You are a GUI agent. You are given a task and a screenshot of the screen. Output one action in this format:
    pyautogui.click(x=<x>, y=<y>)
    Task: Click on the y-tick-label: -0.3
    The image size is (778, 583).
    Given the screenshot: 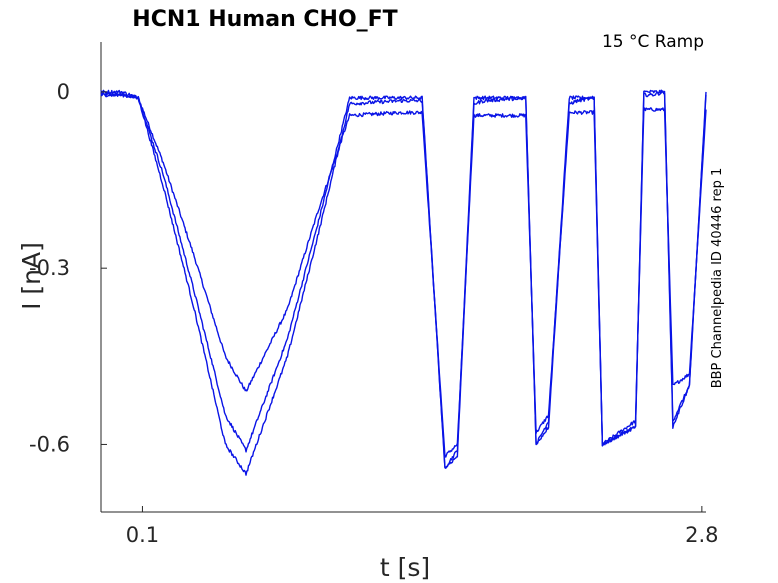 What is the action you would take?
    pyautogui.click(x=49, y=268)
    